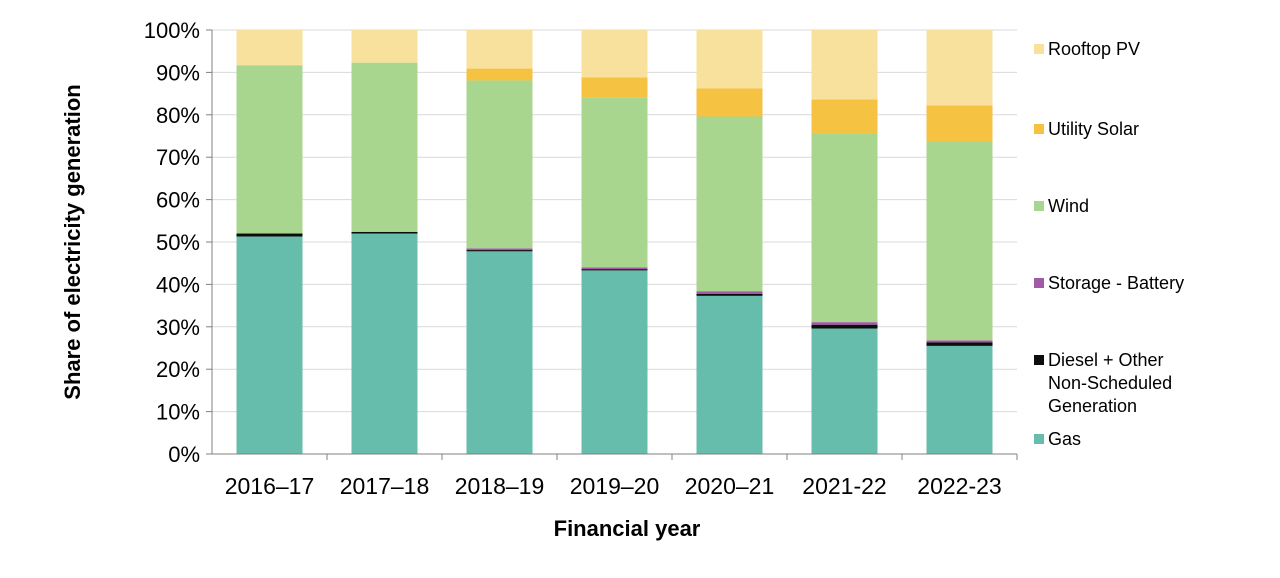 This screenshot has width=1280, height=578. Describe the element at coordinates (72, 241) in the screenshot. I see `y-axis-title: Share of electricity generation` at that location.